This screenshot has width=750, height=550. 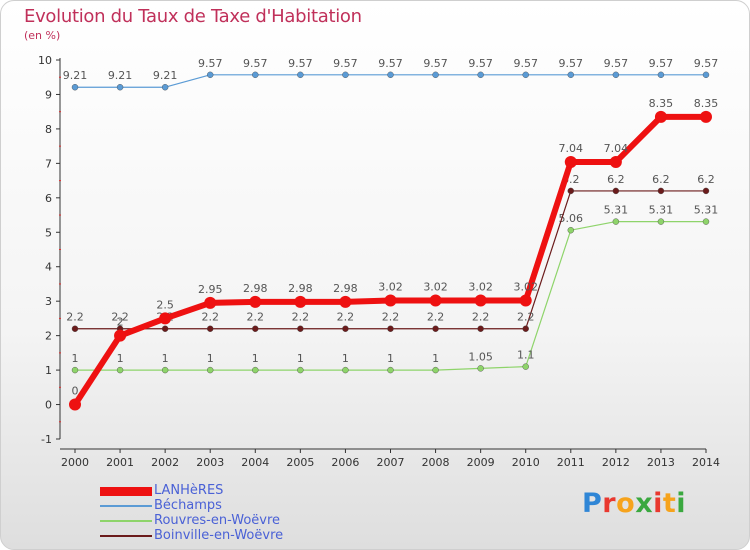 I want to click on y-axis-unit: (en %), so click(x=42, y=35).